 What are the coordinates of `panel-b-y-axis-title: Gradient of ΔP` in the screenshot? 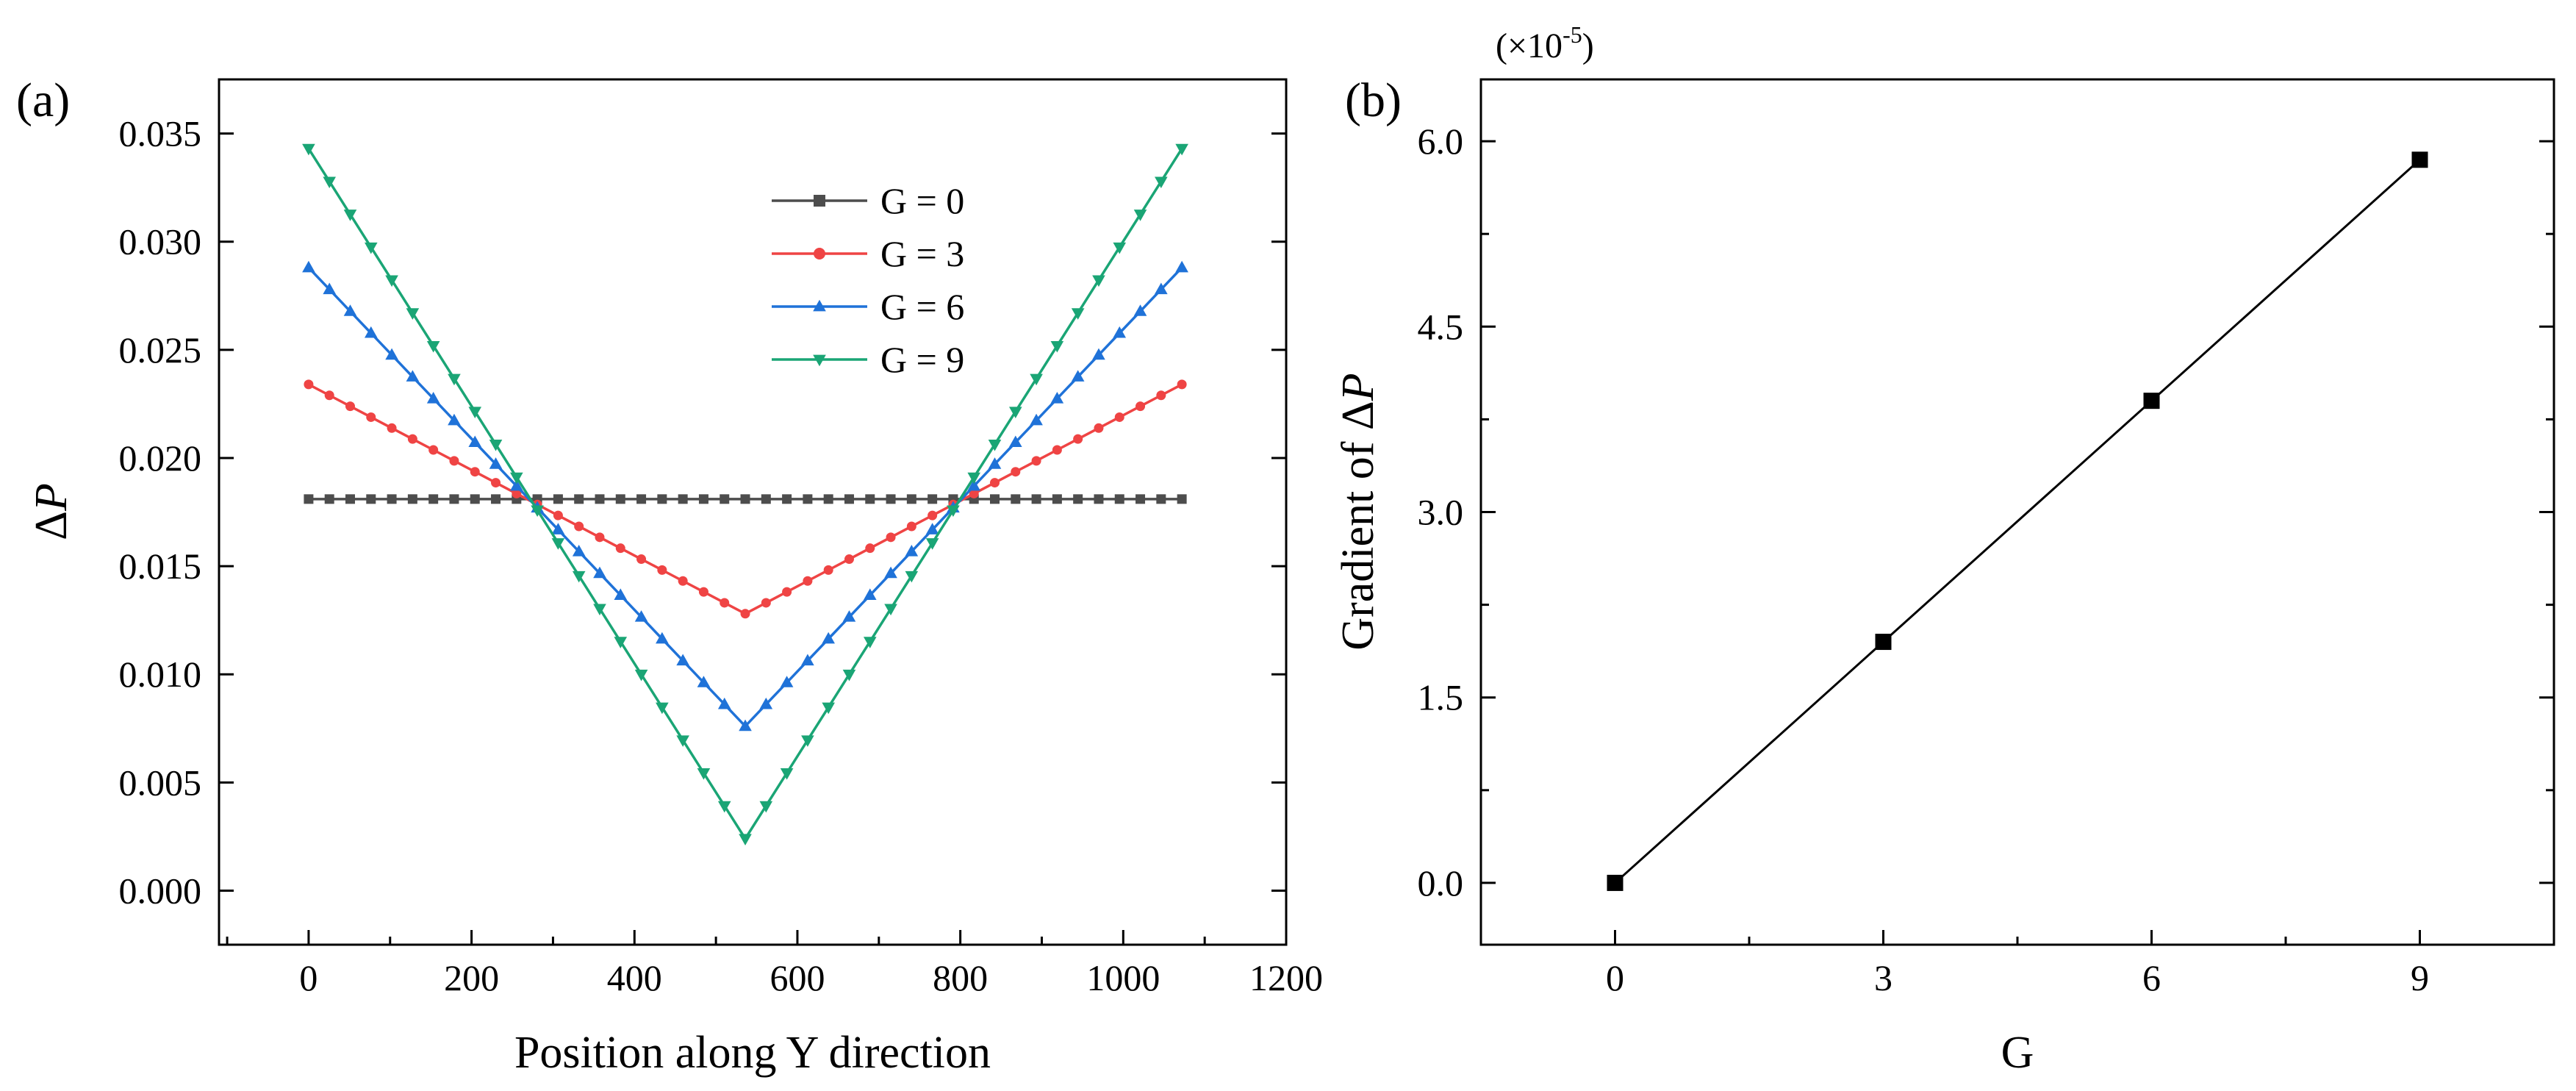 It's located at (1358, 511).